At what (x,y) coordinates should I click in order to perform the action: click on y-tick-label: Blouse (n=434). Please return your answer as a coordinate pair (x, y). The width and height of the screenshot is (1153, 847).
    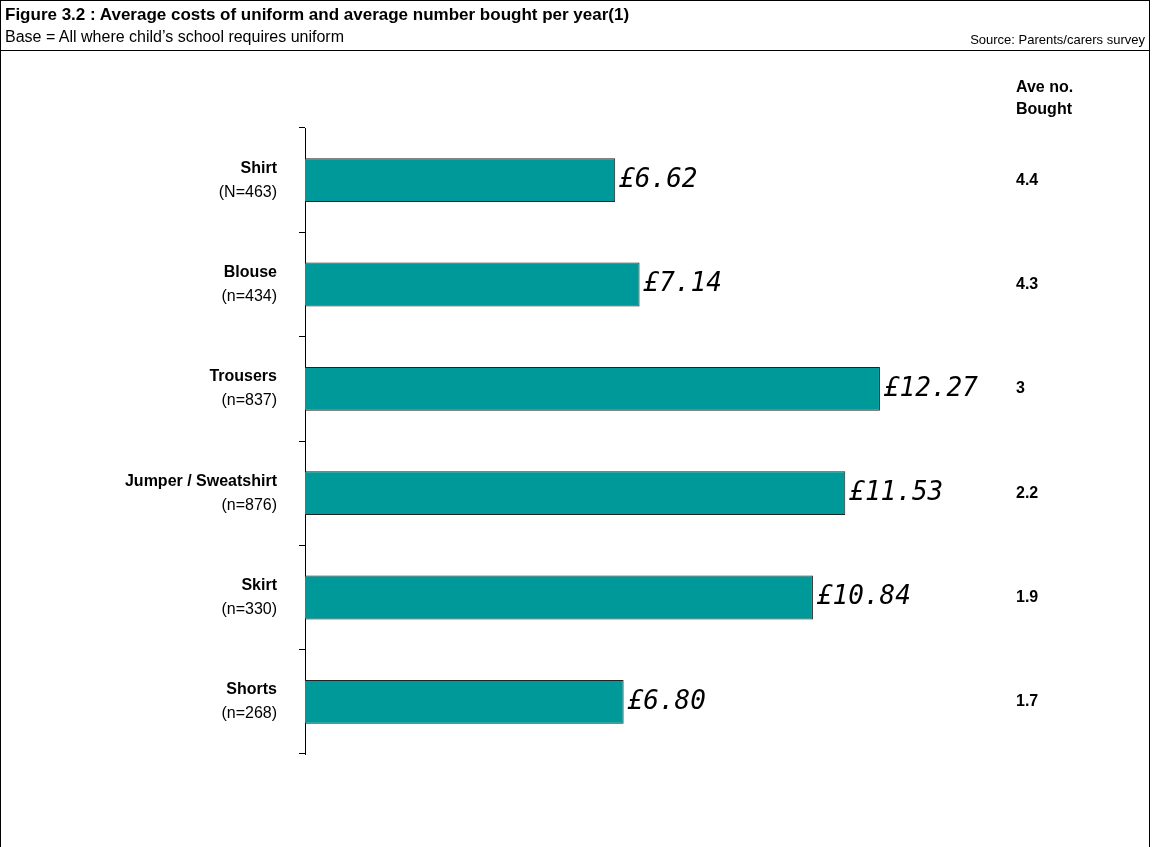
    Looking at the image, I should click on (249, 283).